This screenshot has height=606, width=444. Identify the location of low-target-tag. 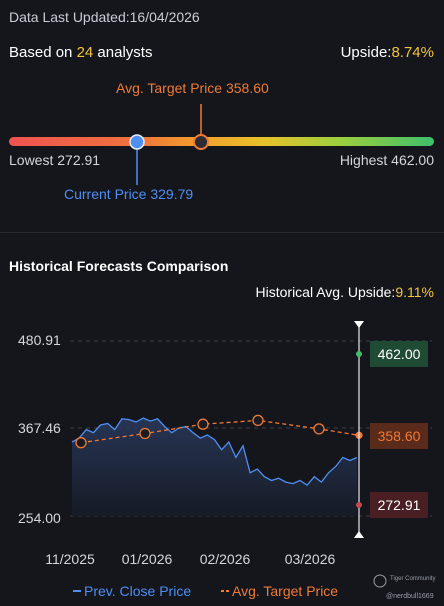
(399, 505).